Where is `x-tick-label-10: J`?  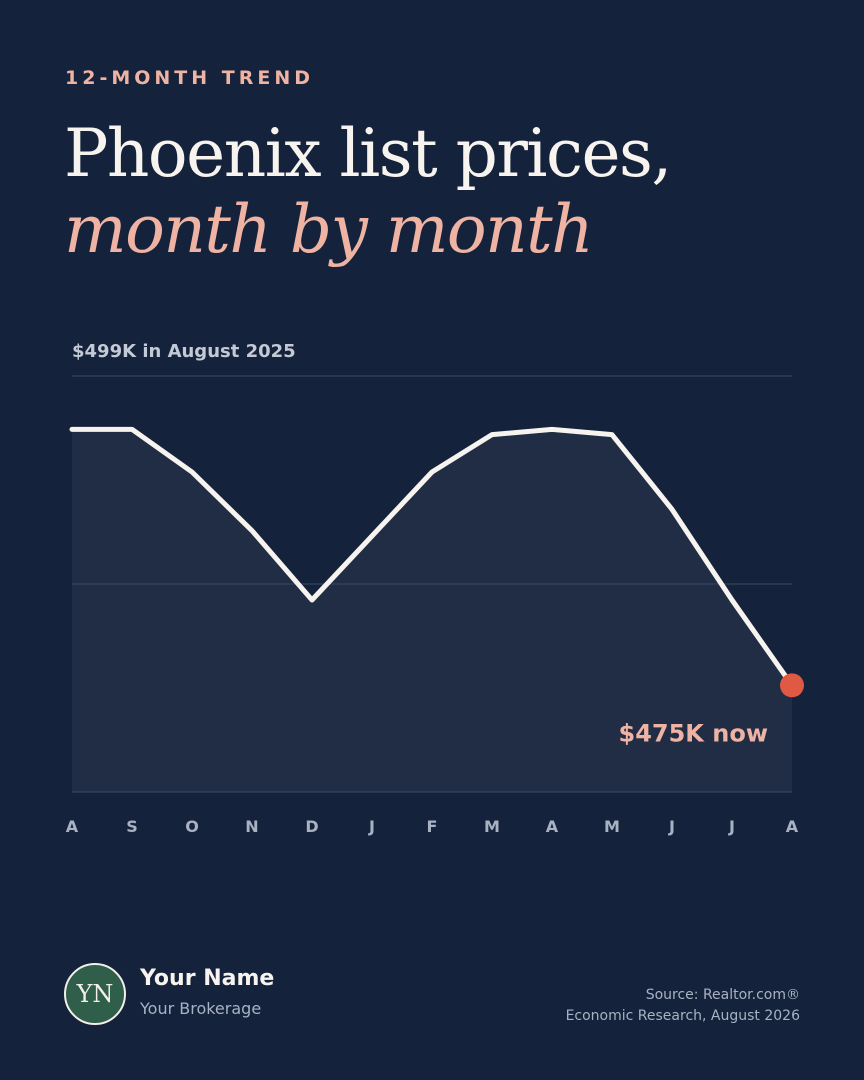 x-tick-label-10: J is located at coordinates (671, 826).